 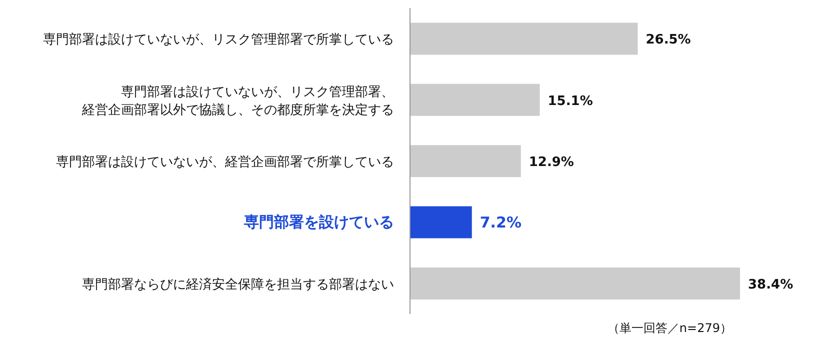 What do you see at coordinates (668, 40) in the screenshot?
I see `data-label: 26.5%` at bounding box center [668, 40].